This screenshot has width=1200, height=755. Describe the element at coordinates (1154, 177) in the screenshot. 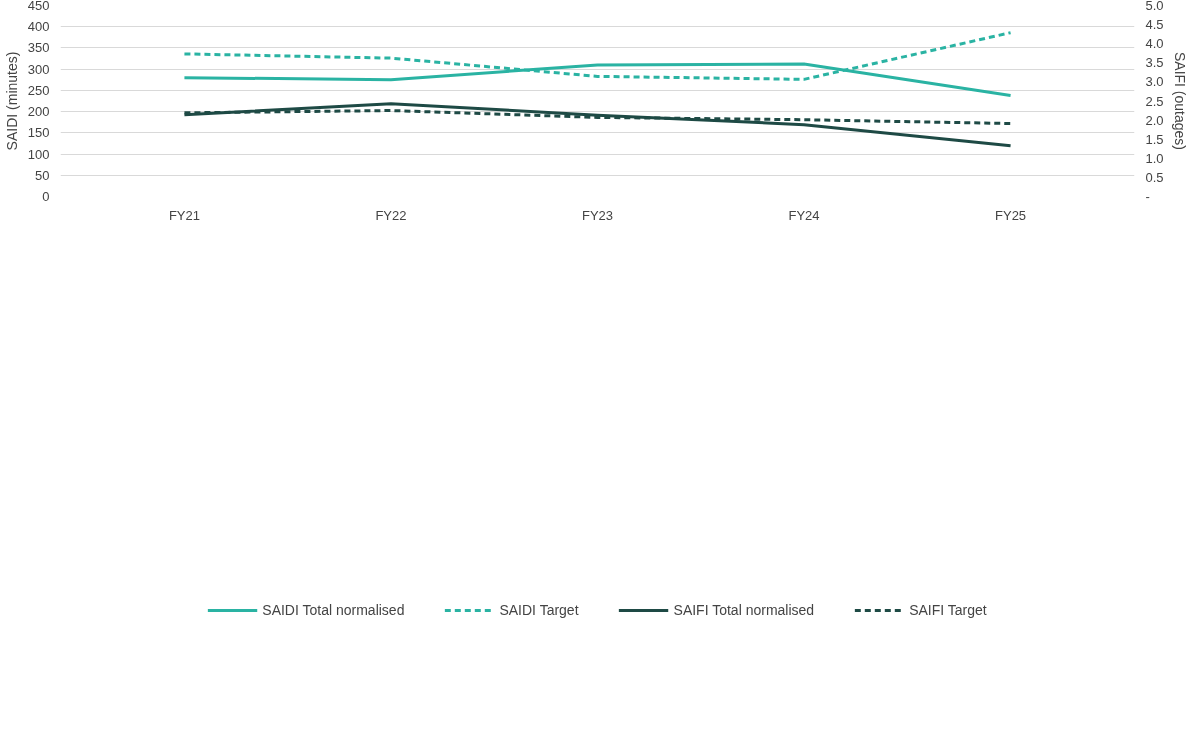

I see `y2-tick-label: 0.5` at that location.